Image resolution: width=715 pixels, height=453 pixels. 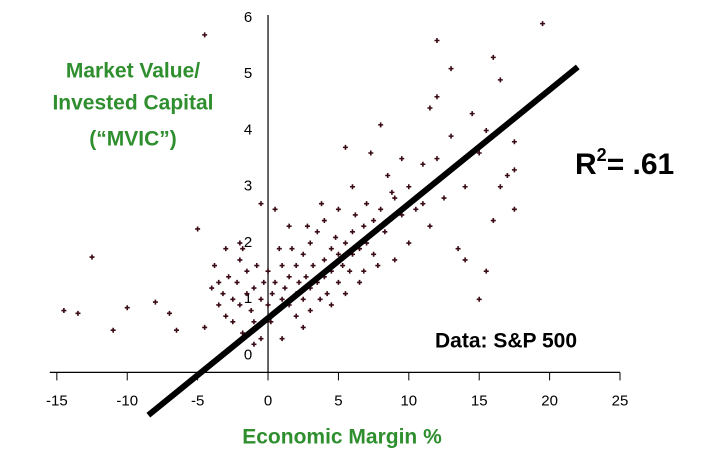 What do you see at coordinates (197, 400) in the screenshot?
I see `x-tick-label: -5` at bounding box center [197, 400].